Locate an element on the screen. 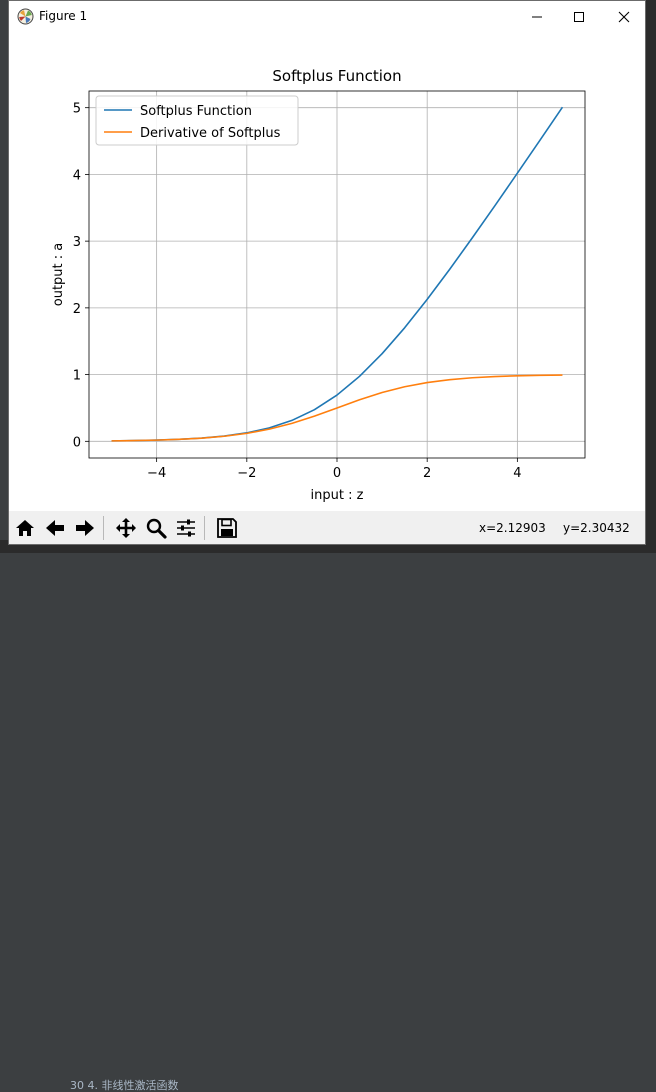  y-tick-label: 2 is located at coordinates (77, 309).